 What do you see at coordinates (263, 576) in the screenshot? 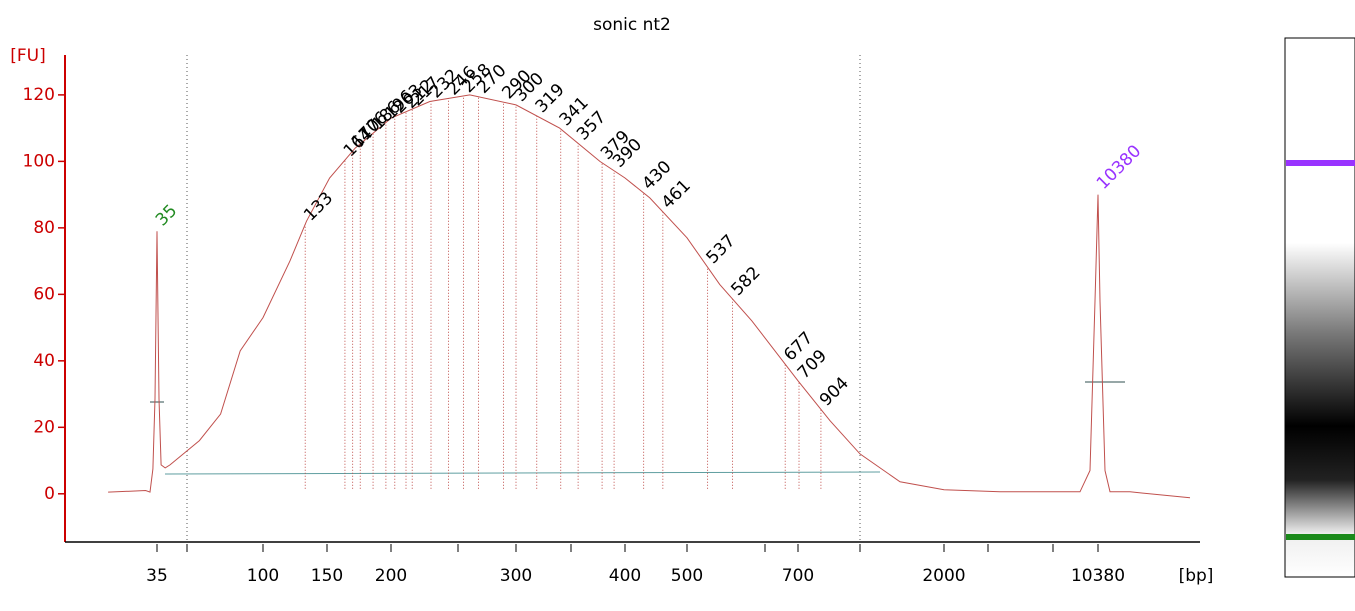
I see `x-tick-label: 100` at bounding box center [263, 576].